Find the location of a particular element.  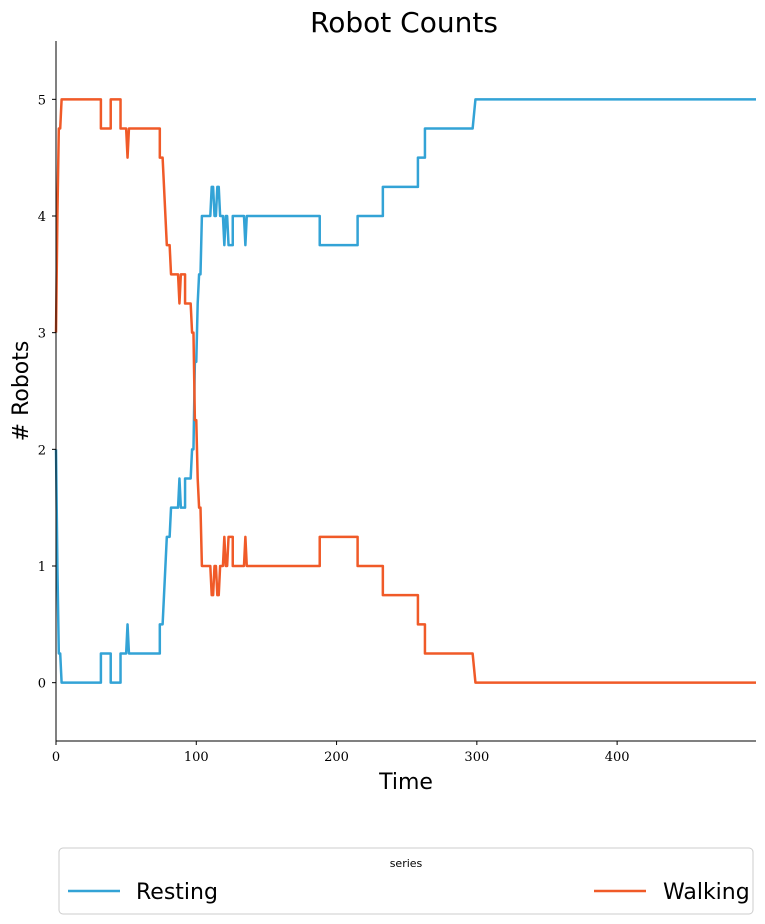

x-axis-label: Time is located at coordinates (405, 782).